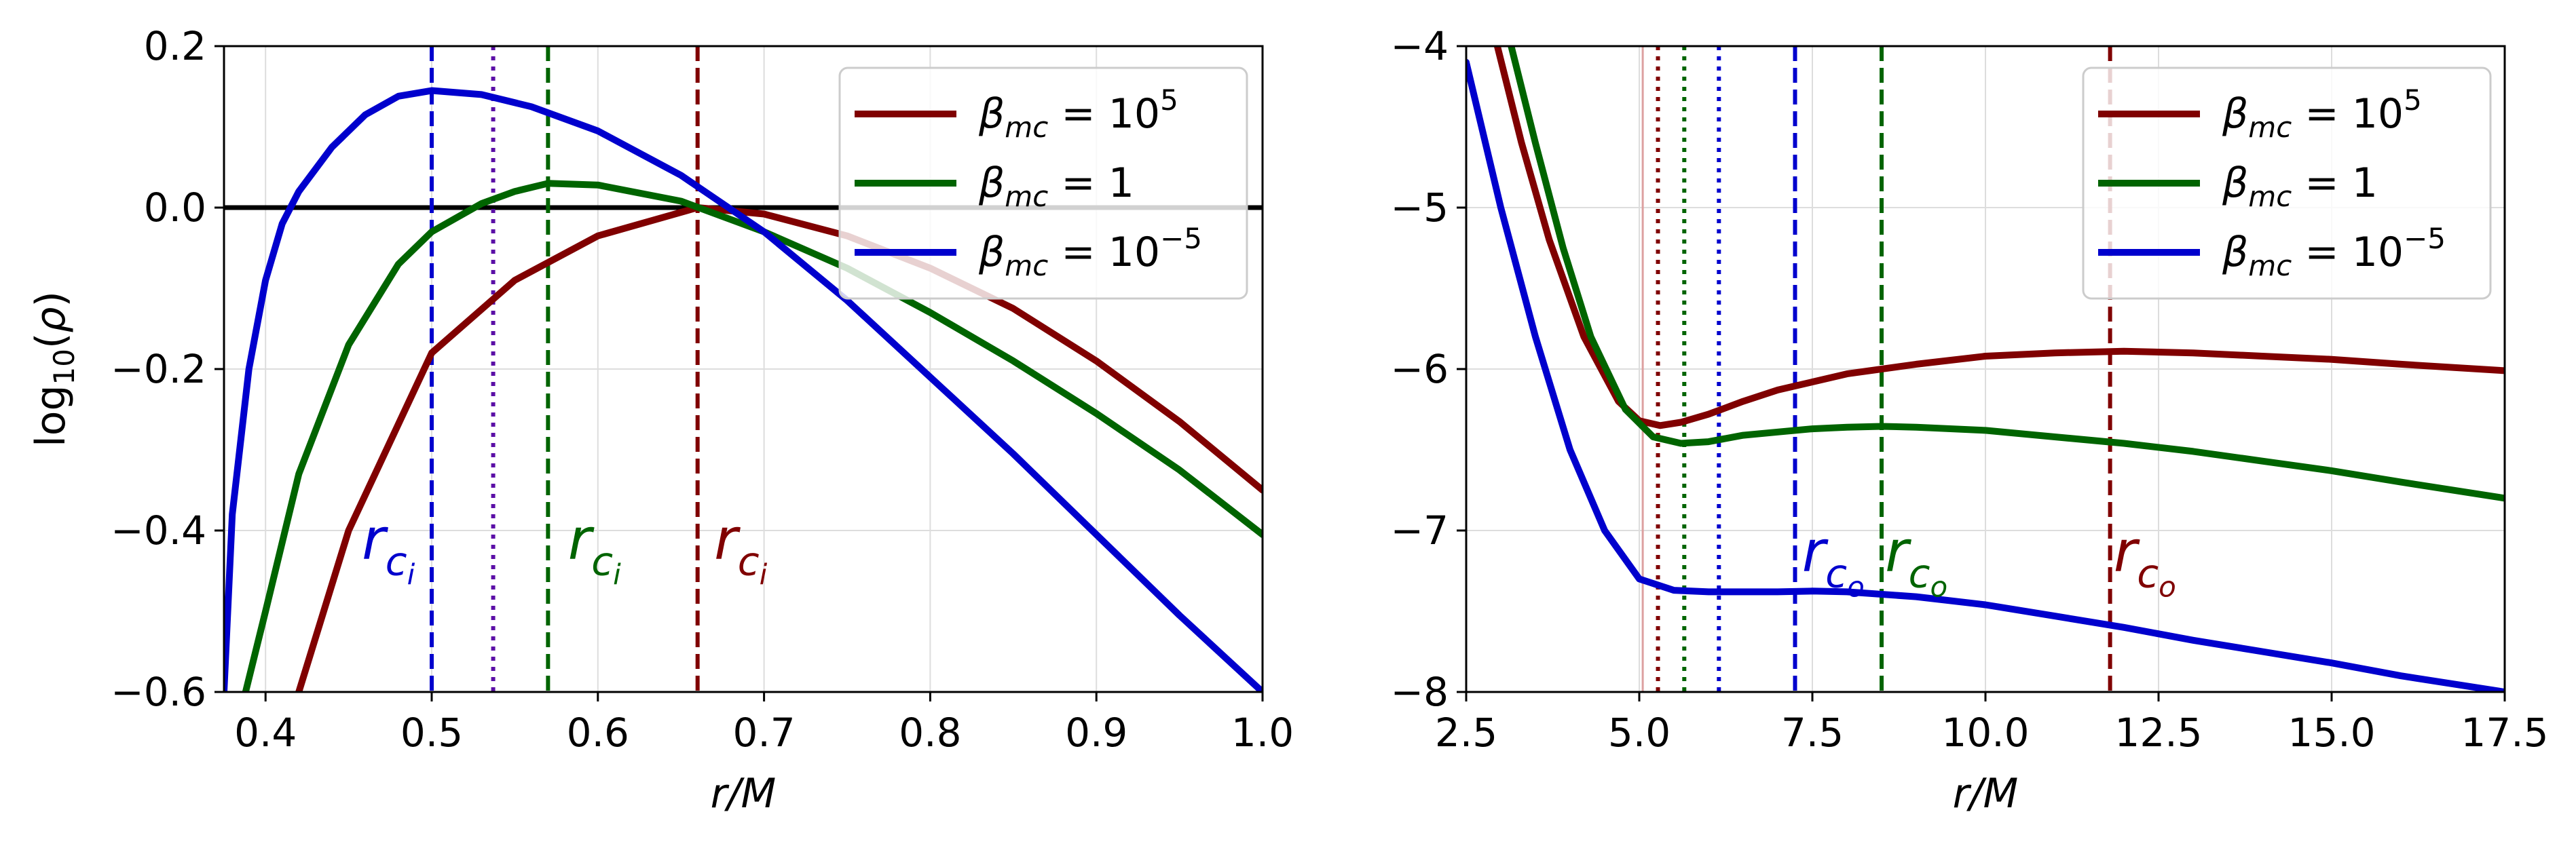 The width and height of the screenshot is (2576, 848). Describe the element at coordinates (175, 208) in the screenshot. I see `y-tick-label: 0.0` at that location.